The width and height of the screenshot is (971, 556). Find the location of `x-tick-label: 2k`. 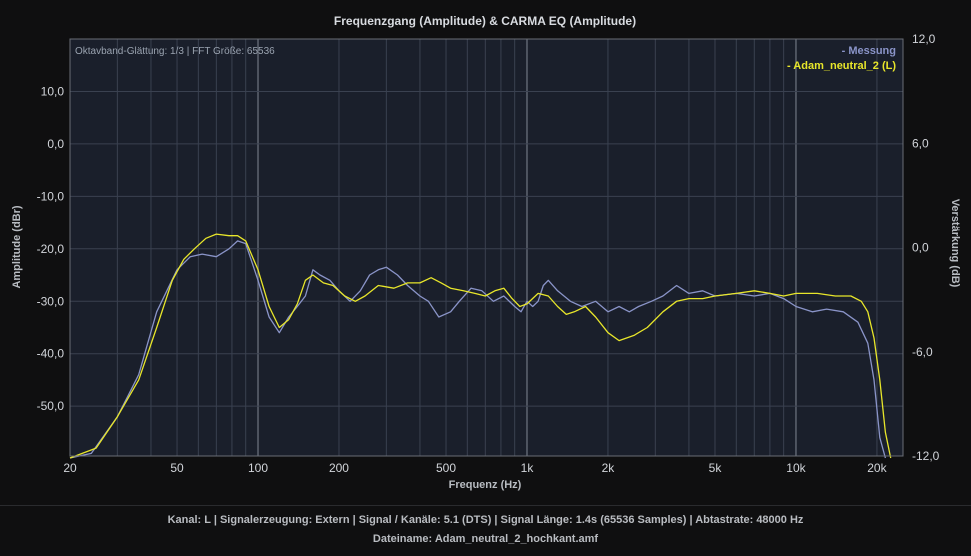

x-tick-label: 2k is located at coordinates (609, 468).